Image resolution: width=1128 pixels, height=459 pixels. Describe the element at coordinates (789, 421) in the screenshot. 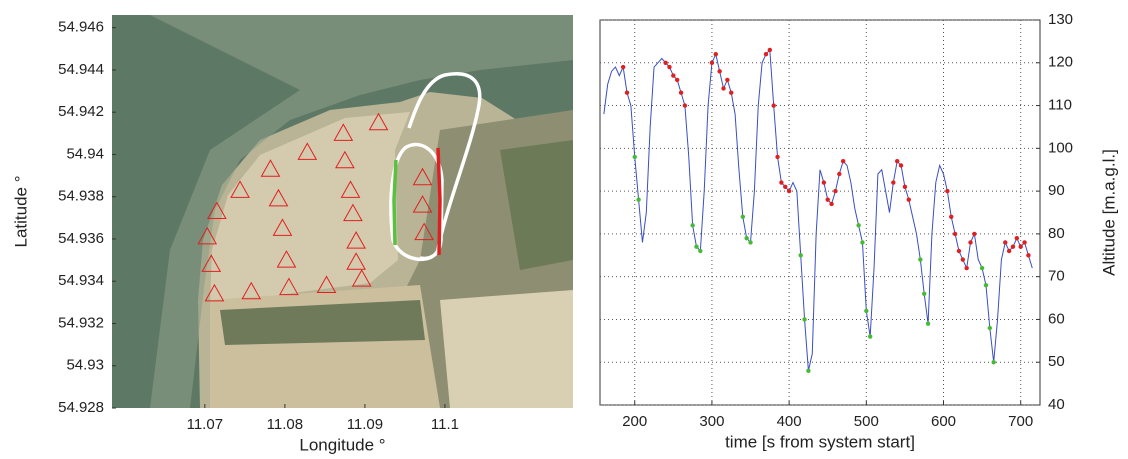

I see `x-tick-label: 400` at that location.